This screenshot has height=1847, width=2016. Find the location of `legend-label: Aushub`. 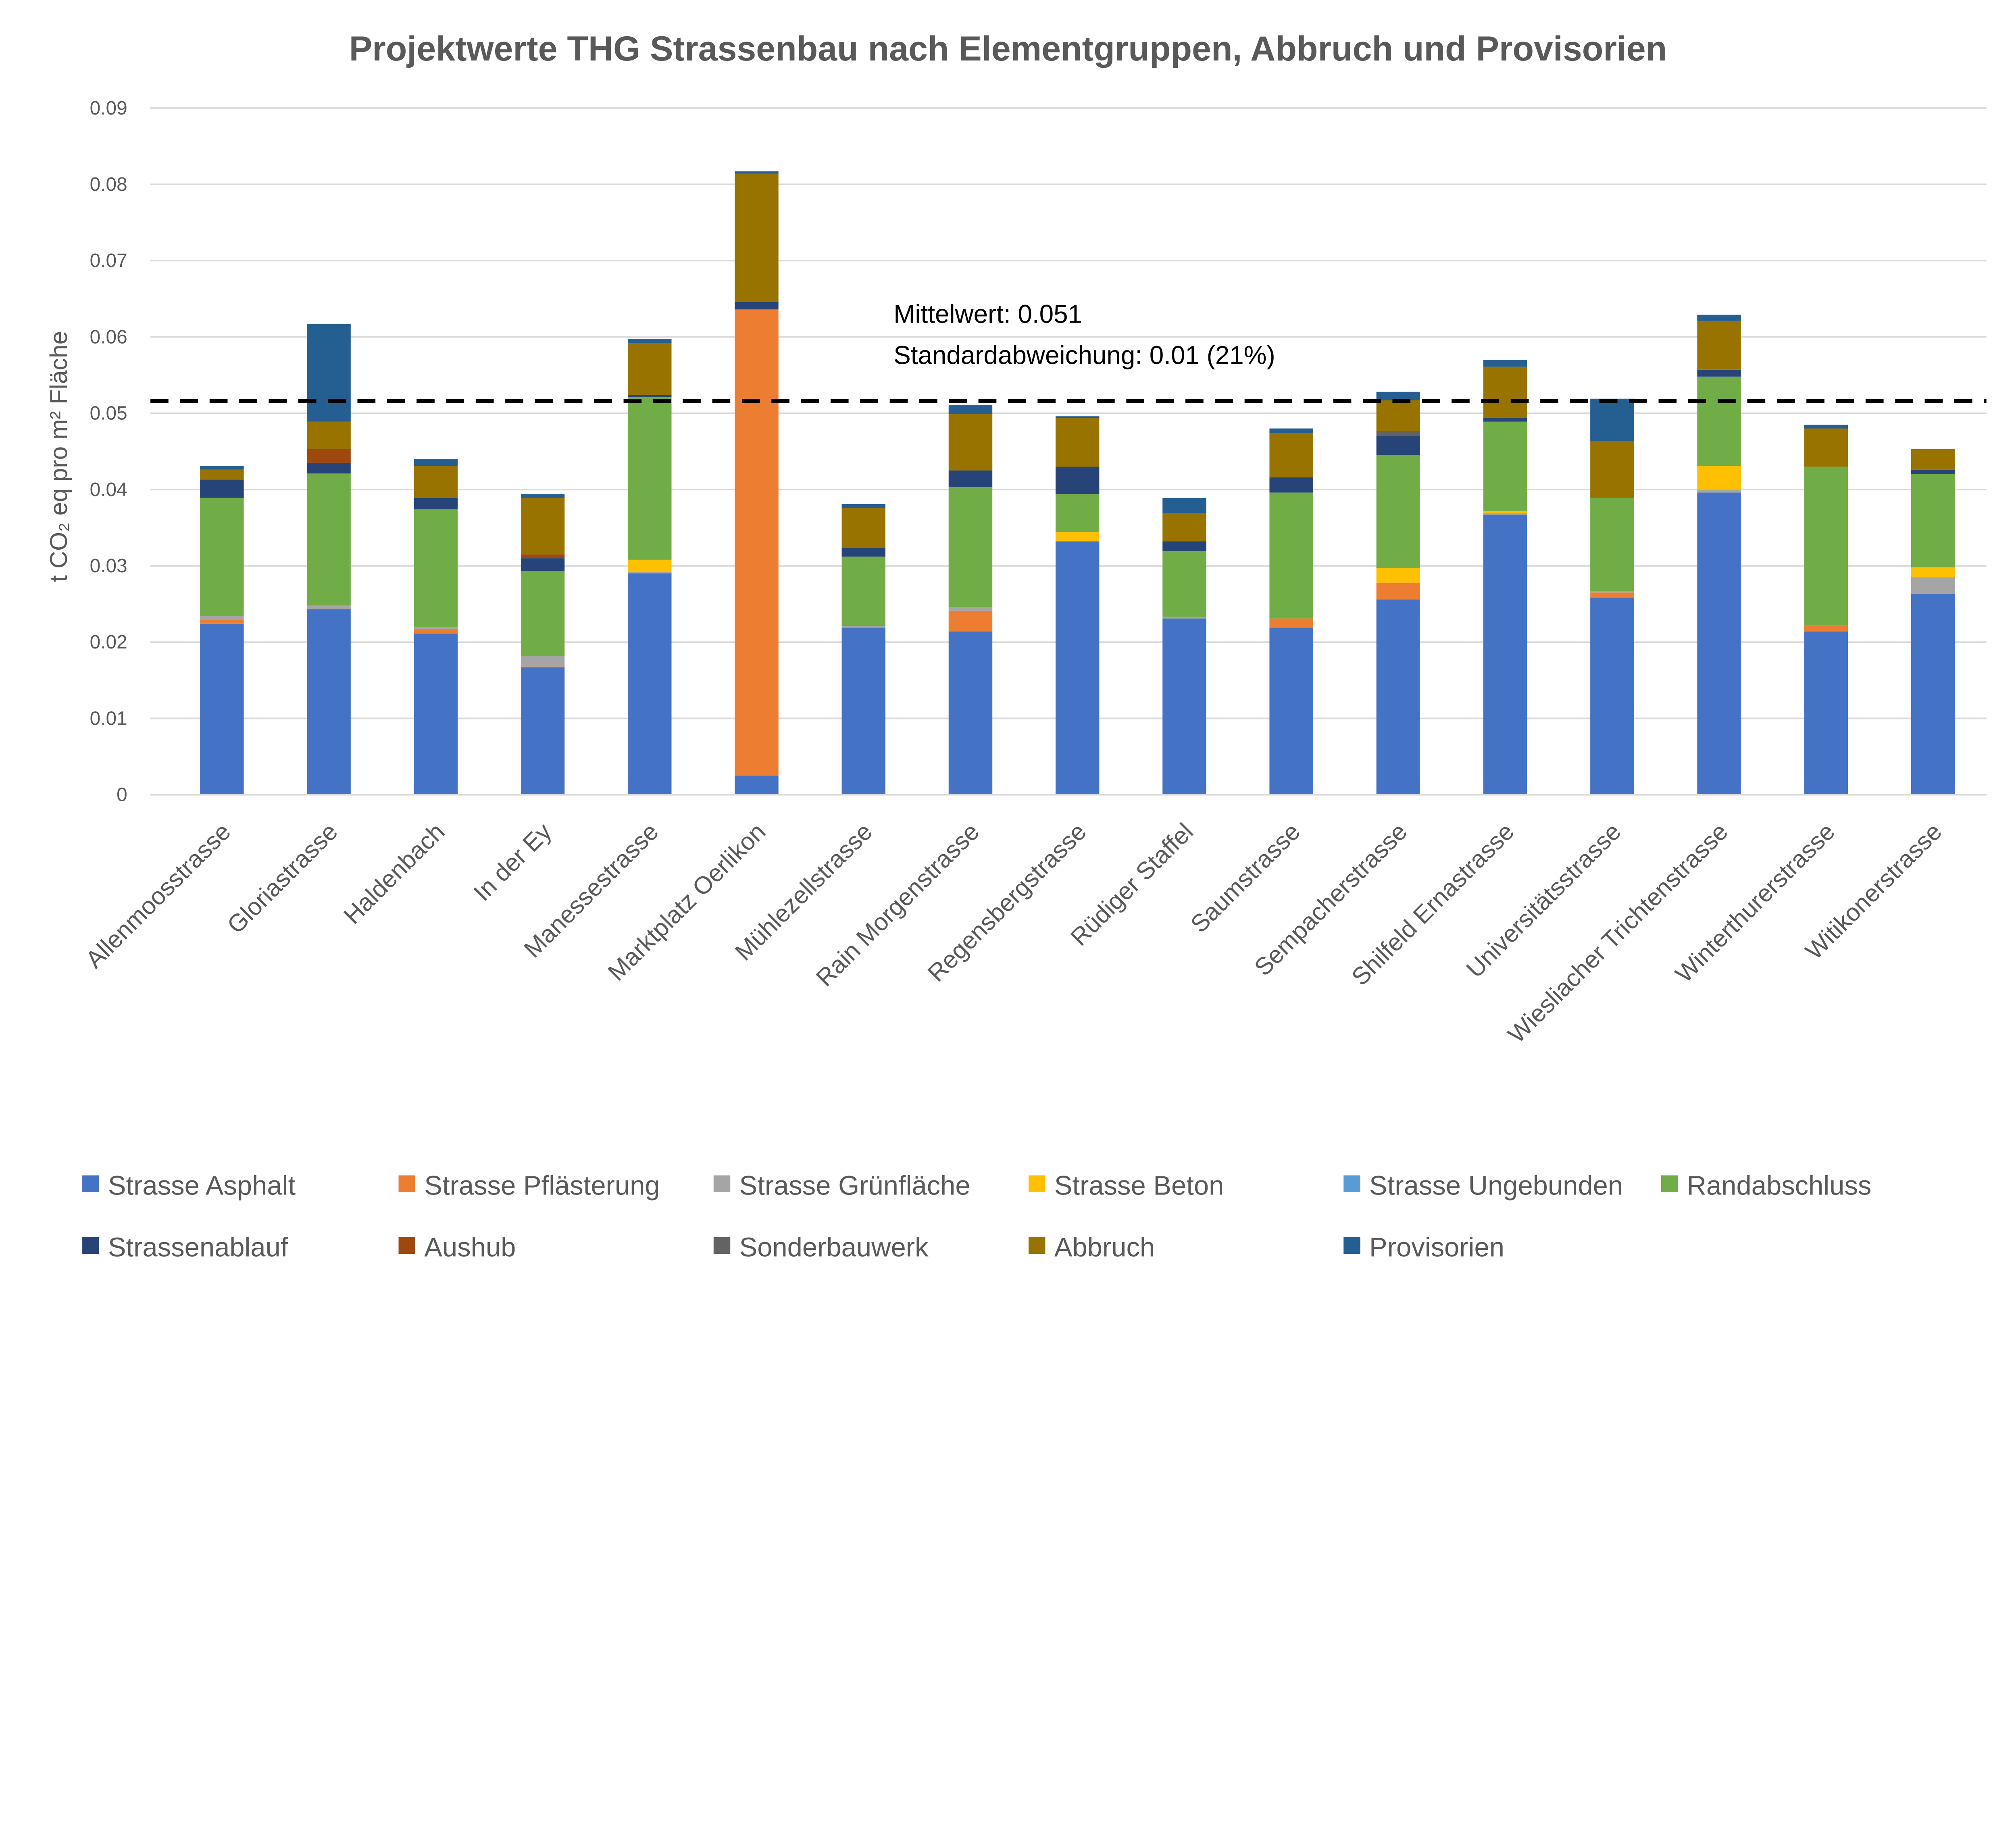

legend-label: Aushub is located at coordinates (470, 1247).